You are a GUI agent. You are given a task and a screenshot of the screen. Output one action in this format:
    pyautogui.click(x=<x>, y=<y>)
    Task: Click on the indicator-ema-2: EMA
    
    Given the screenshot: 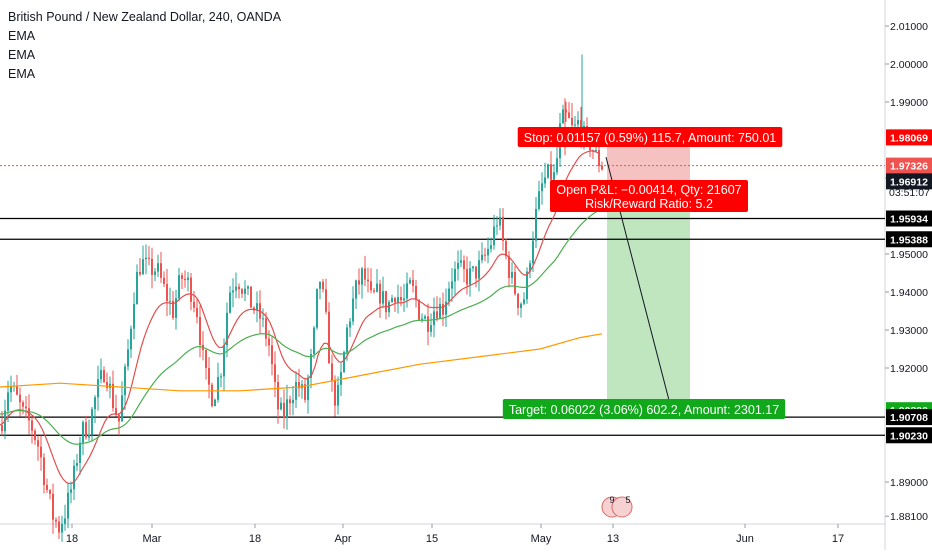 What is the action you would take?
    pyautogui.click(x=22, y=55)
    